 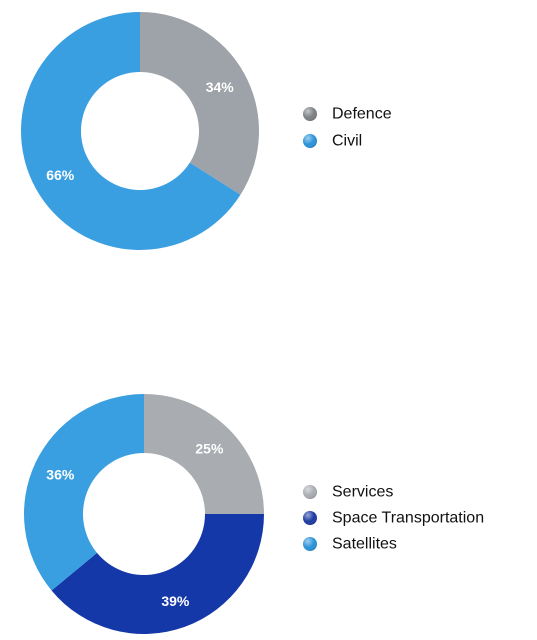 What do you see at coordinates (158, 574) in the screenshot?
I see `slice-space-transportation` at bounding box center [158, 574].